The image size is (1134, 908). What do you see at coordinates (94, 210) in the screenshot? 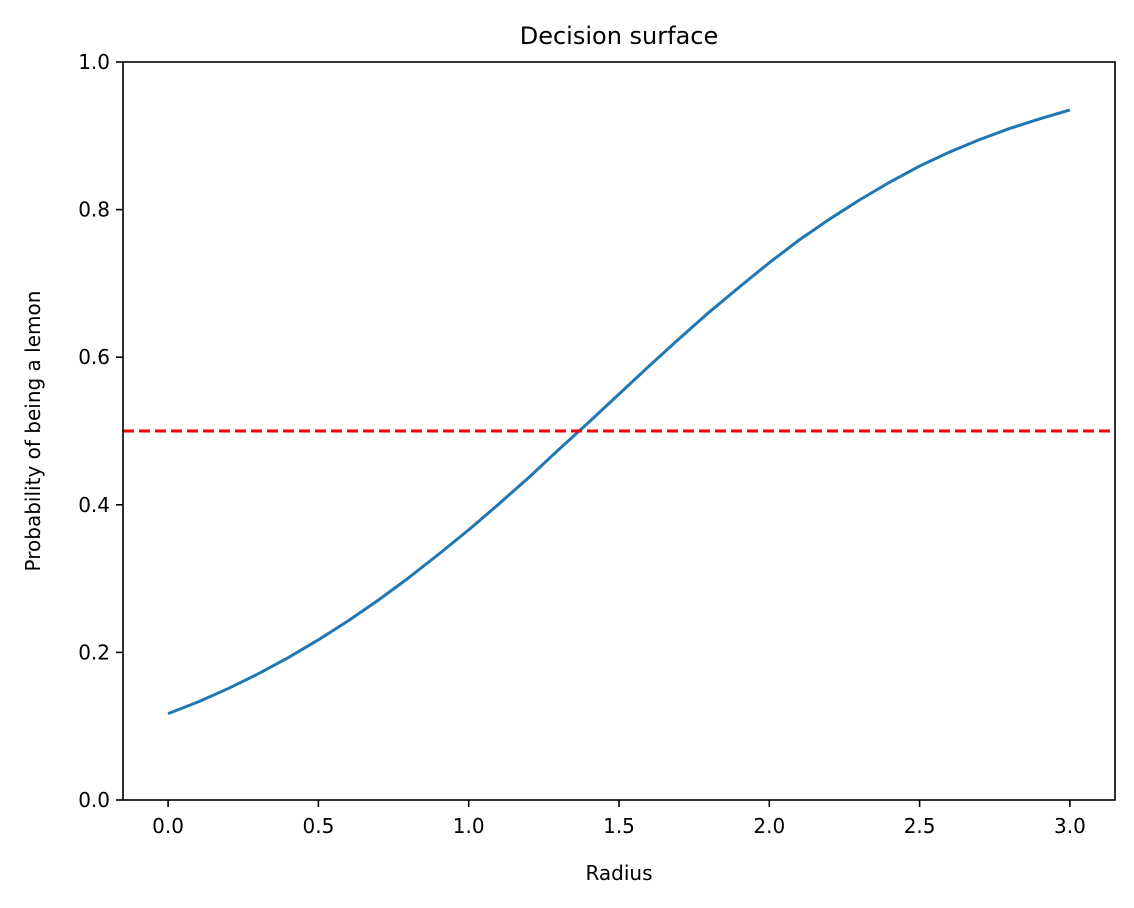
I see `y-tick-label: 0.8` at bounding box center [94, 210].